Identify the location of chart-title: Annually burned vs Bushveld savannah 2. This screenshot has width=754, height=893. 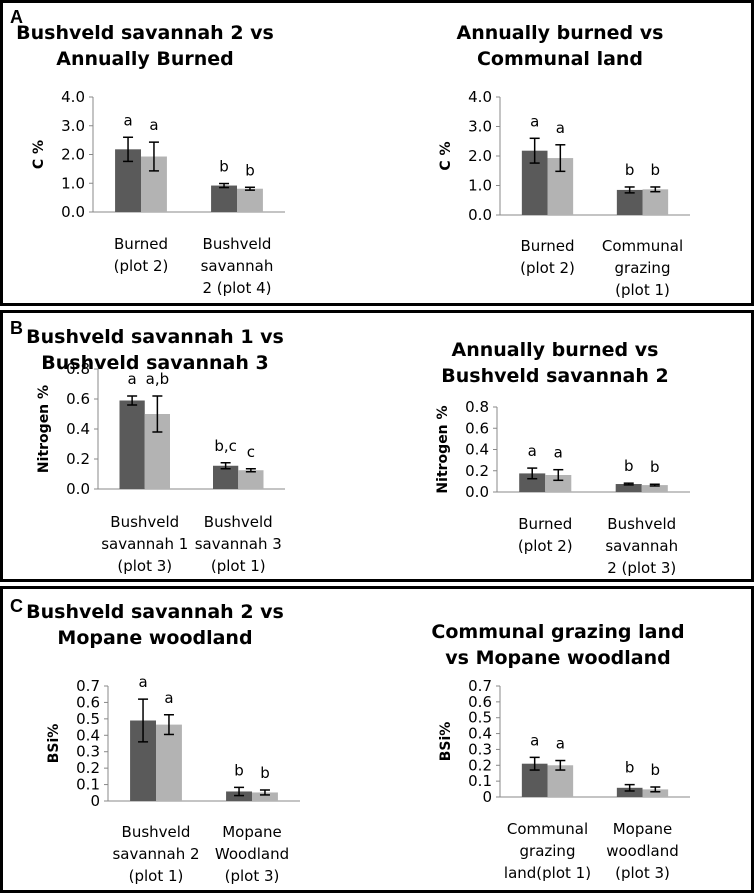
(555, 363).